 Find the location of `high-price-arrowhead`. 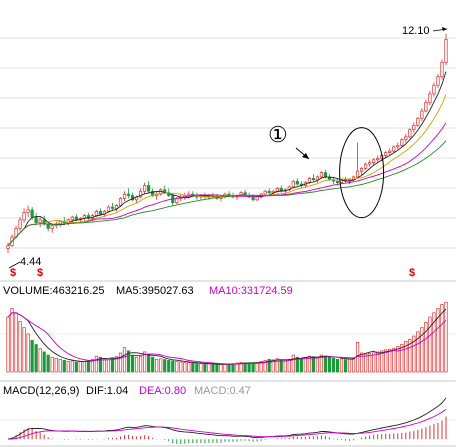

high-price-arrowhead is located at coordinates (444, 29).